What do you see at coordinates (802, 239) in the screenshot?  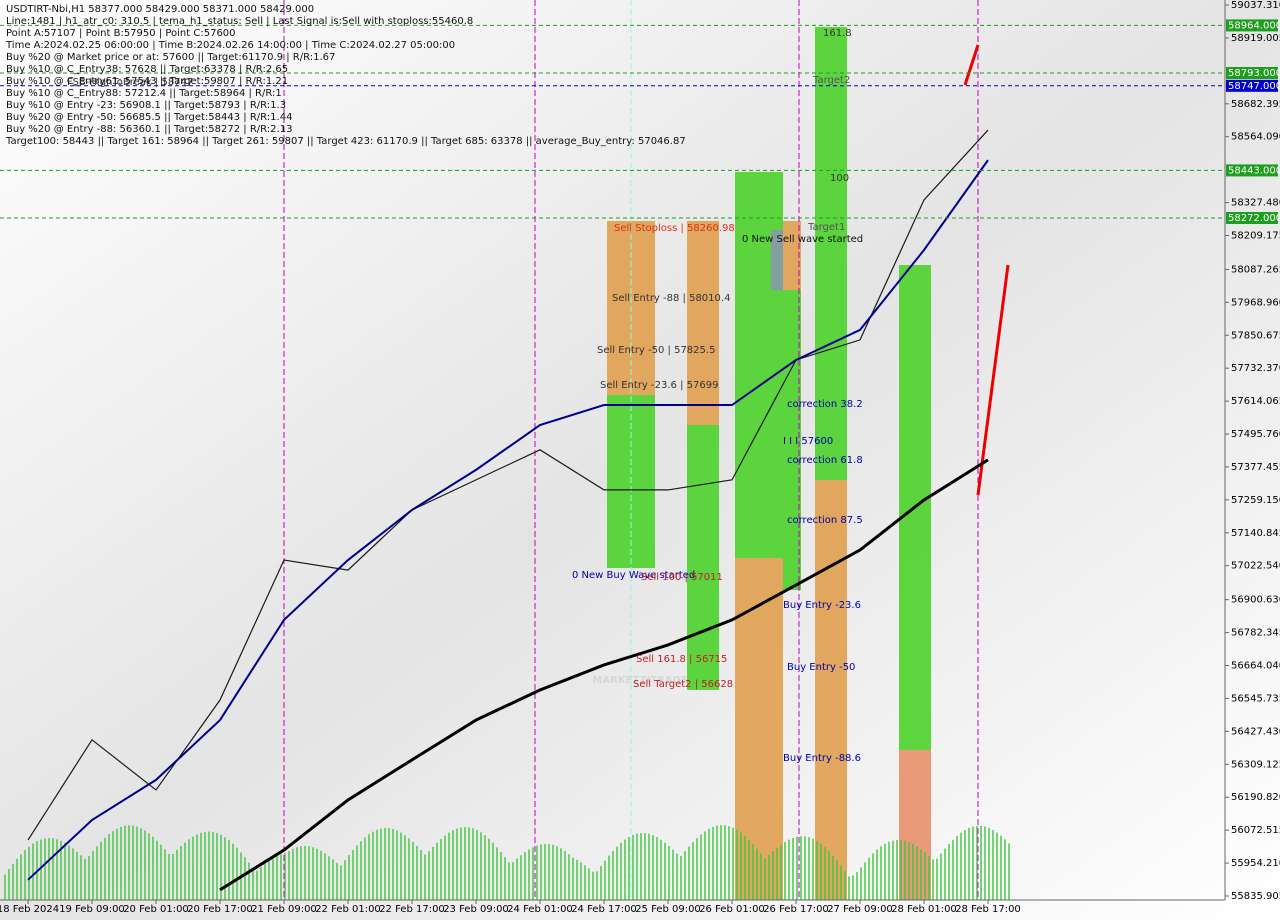 I see `annotation: 0 New Sell wave started` at bounding box center [802, 239].